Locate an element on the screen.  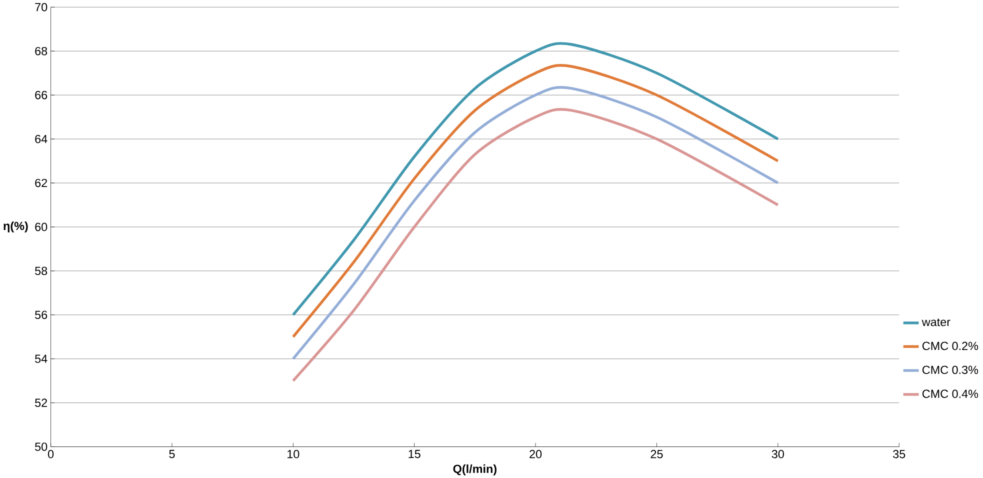
x-axis-title: Q(l/min) is located at coordinates (474, 470).